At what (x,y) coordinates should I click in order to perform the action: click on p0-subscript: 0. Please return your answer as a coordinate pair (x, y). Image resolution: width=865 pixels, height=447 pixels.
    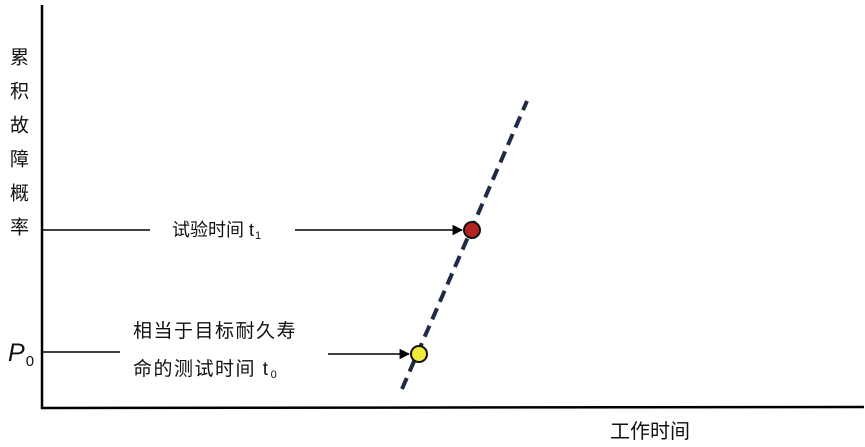
    Looking at the image, I should click on (30, 361).